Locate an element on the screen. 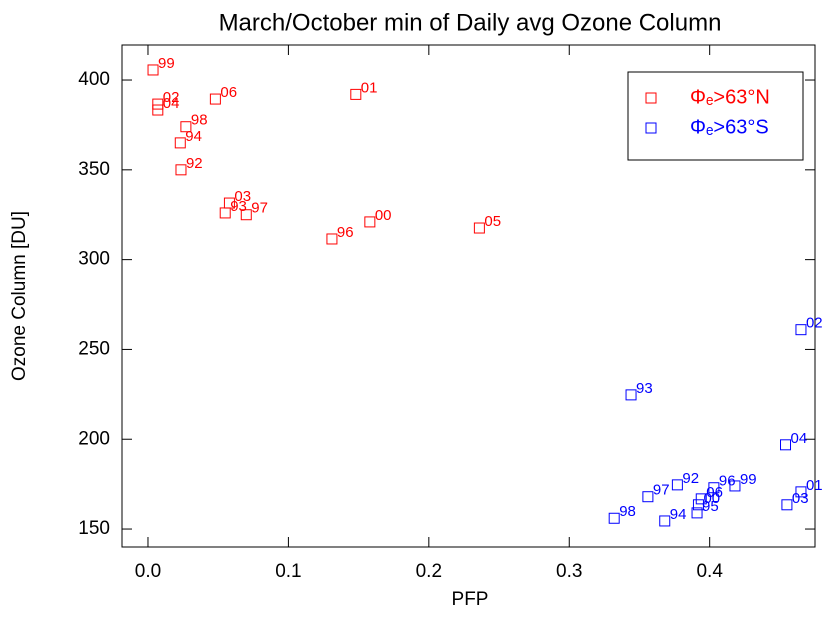 The image size is (829, 627). x-tick-label: 0.1 is located at coordinates (288, 571).